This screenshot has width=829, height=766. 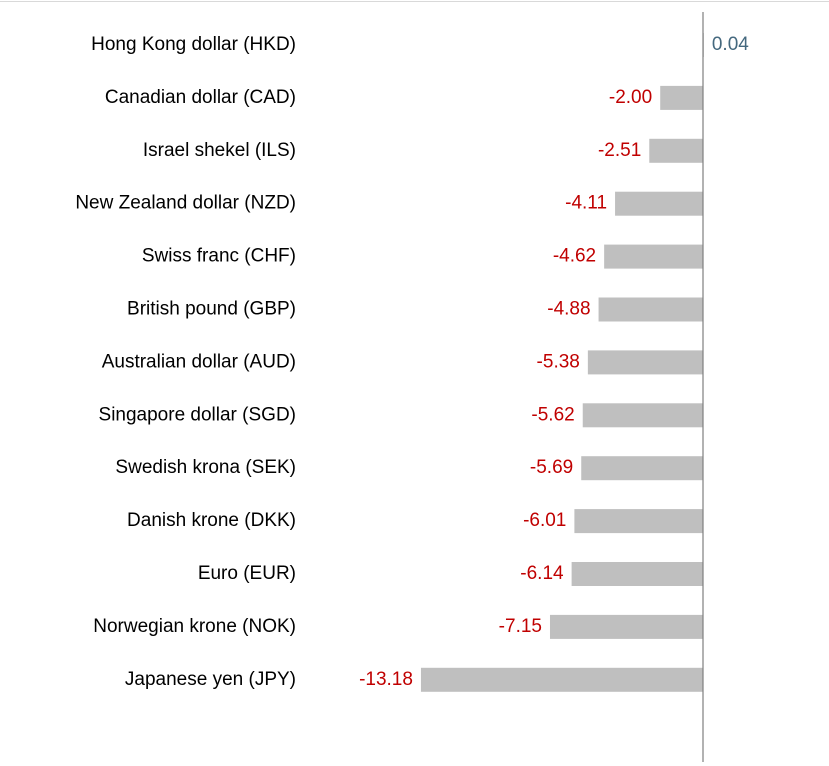 What do you see at coordinates (568, 309) in the screenshot?
I see `value-label: -4.88` at bounding box center [568, 309].